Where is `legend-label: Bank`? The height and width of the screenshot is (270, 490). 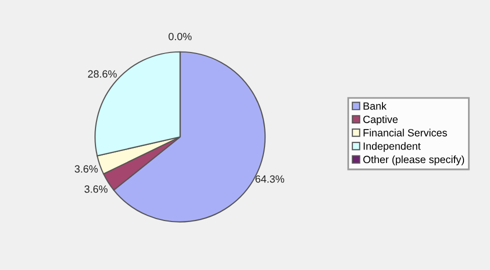
legend-label: Bank is located at coordinates (375, 106).